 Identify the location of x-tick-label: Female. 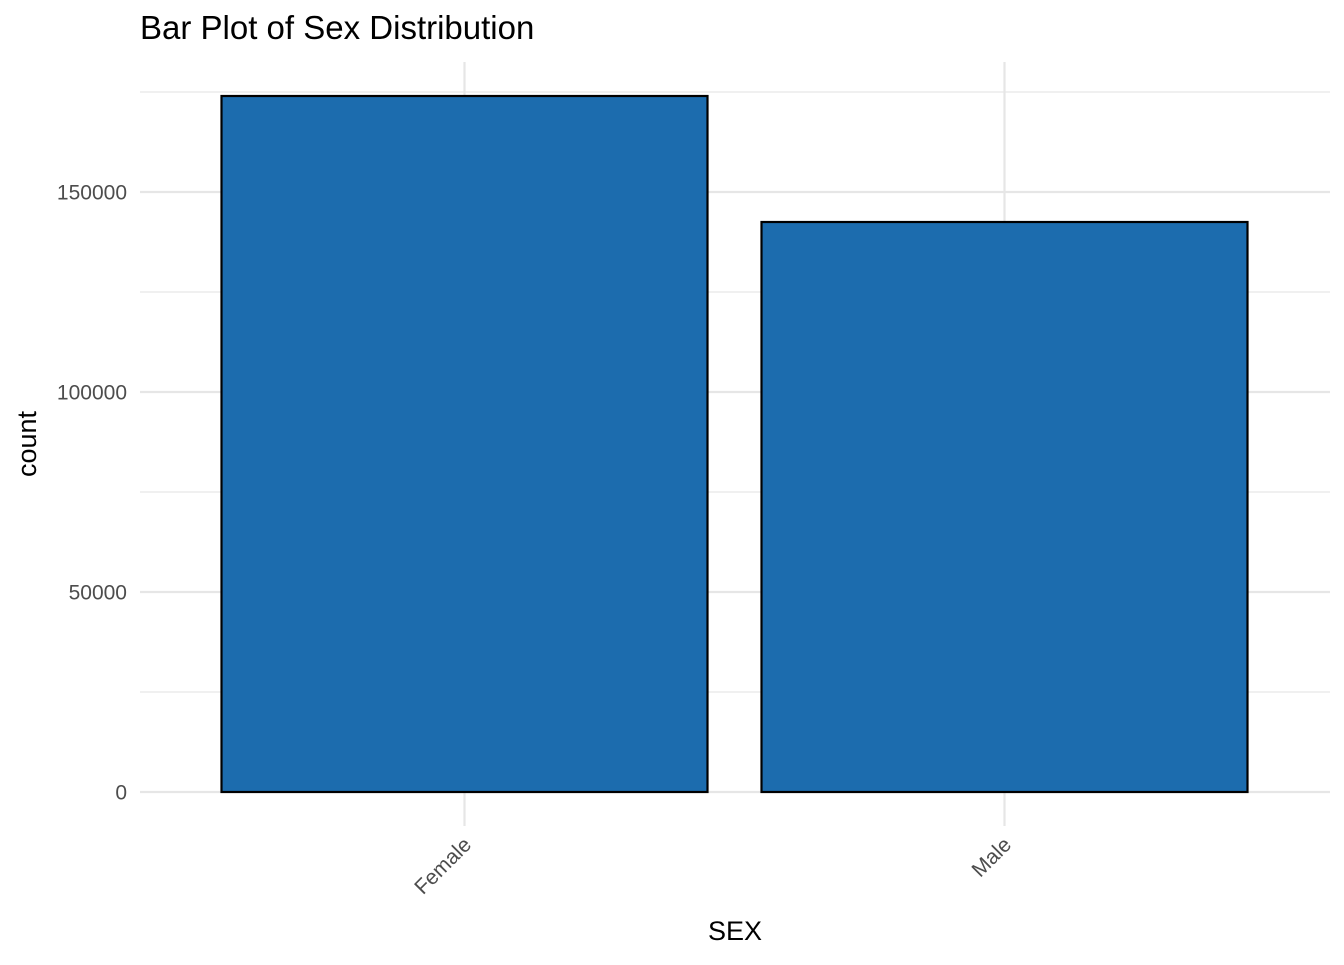
(443, 866).